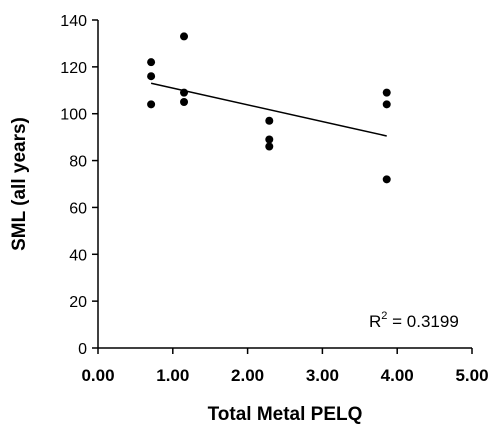 The height and width of the screenshot is (432, 499). What do you see at coordinates (78, 162) in the screenshot?
I see `y-tick-label: 80` at bounding box center [78, 162].